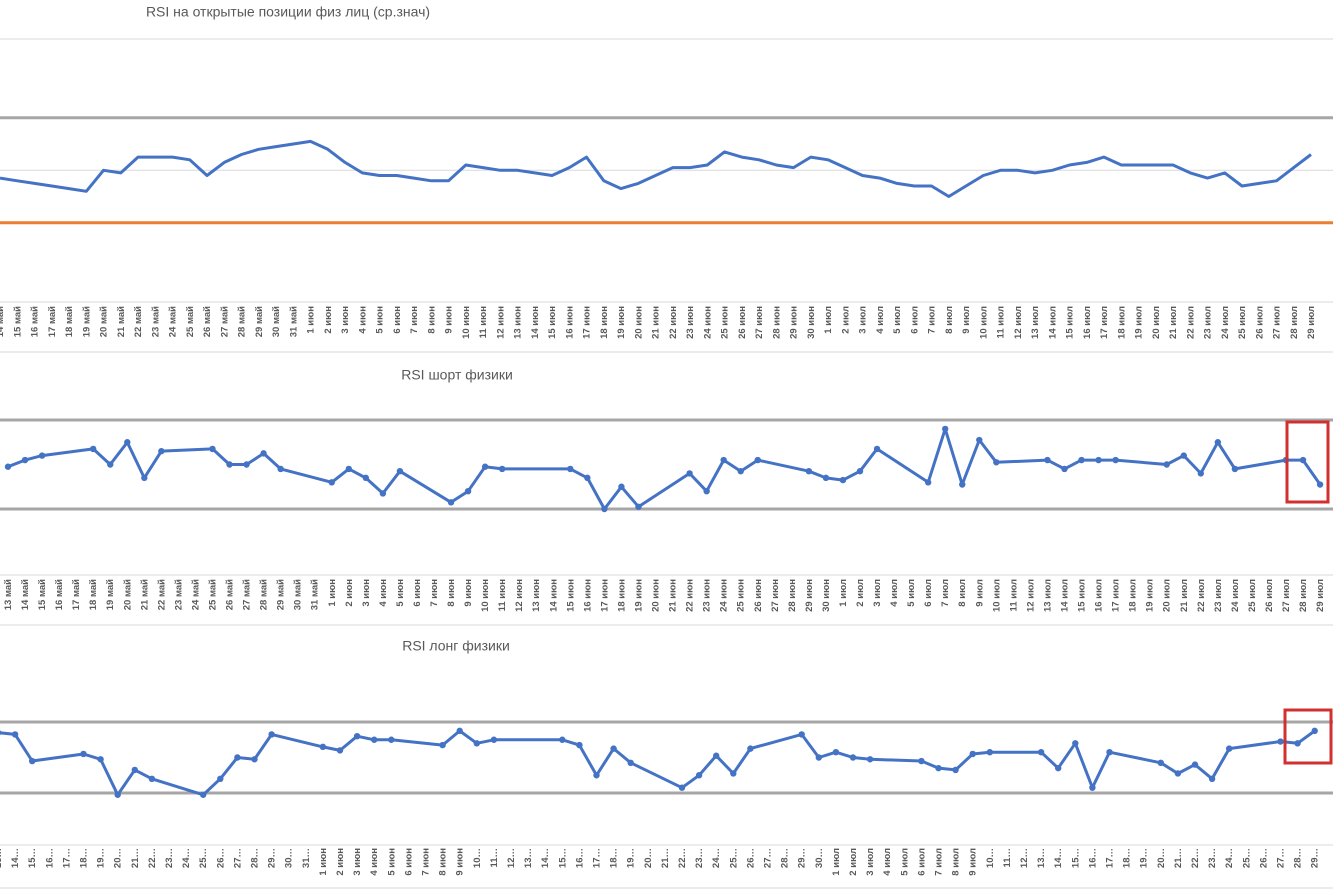 The height and width of the screenshot is (890, 1333). Describe the element at coordinates (500, 322) in the screenshot. I see `x-tick-label: 12 июн` at that location.